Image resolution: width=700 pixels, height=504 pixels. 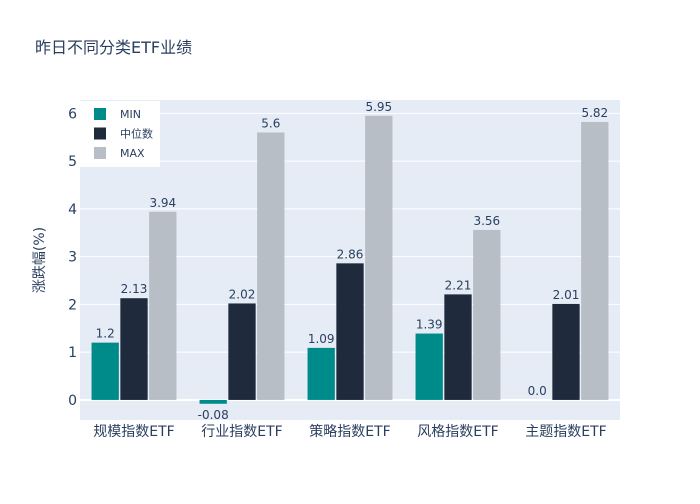 I want to click on data-label: 2.86, so click(x=350, y=254).